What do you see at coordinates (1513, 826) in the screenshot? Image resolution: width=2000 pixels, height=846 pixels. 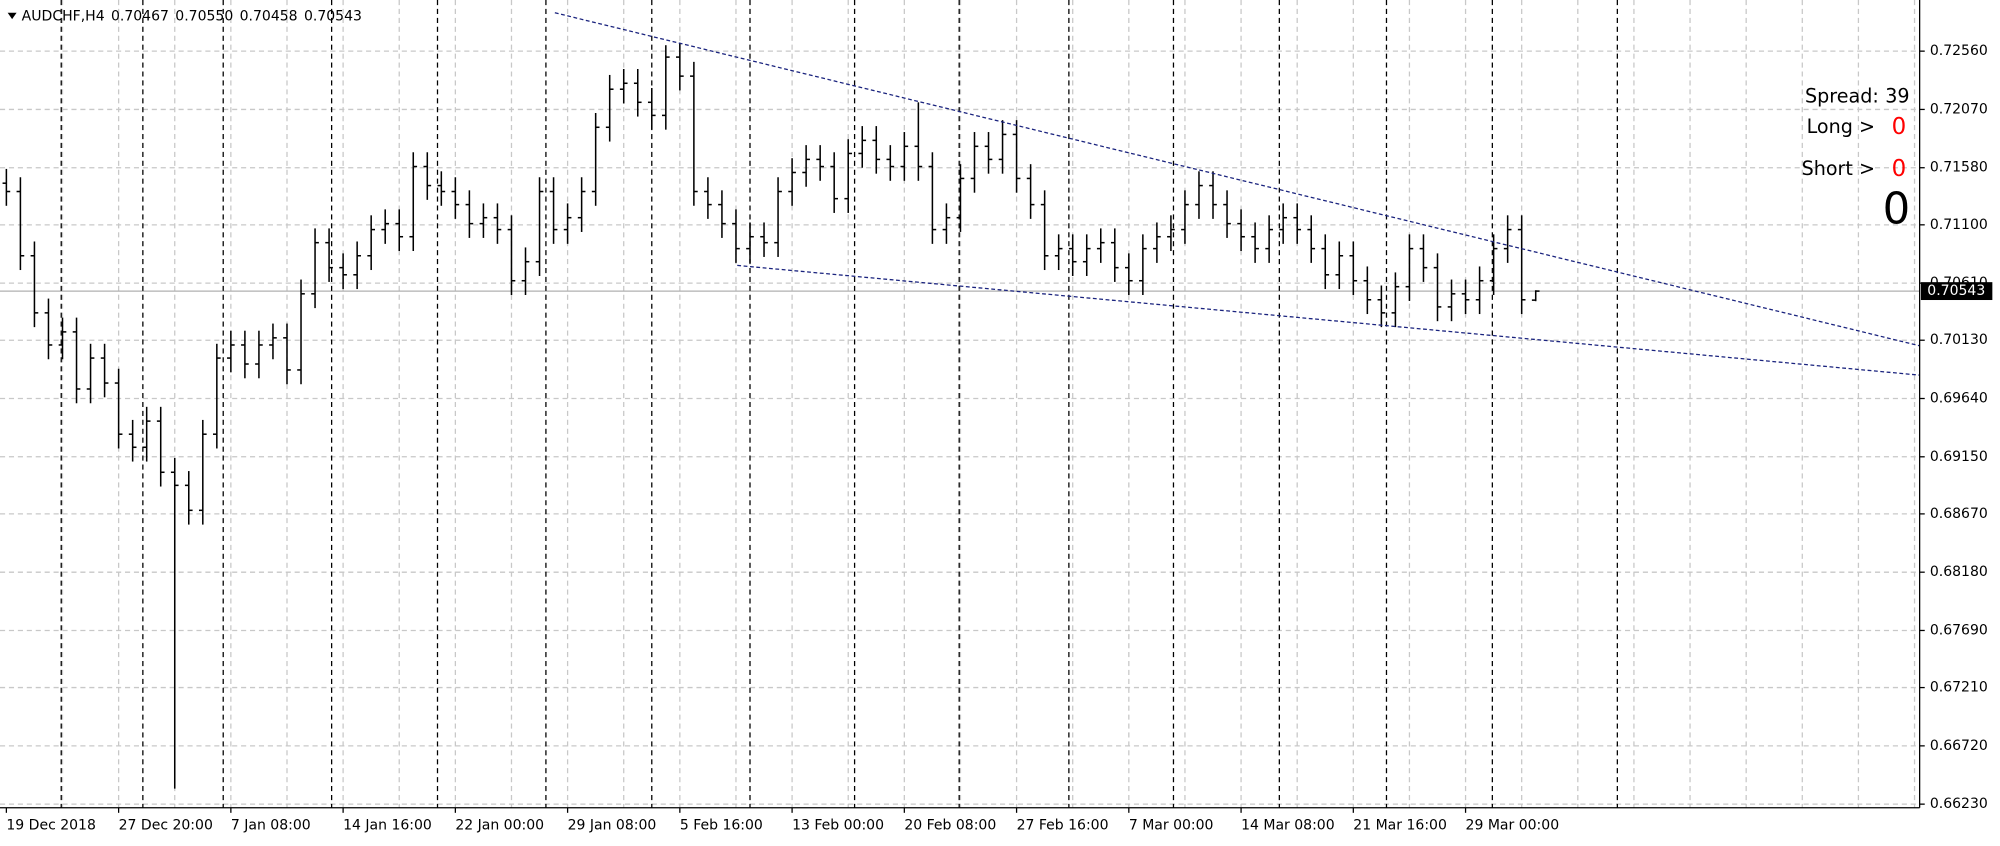 I see `x-tick-label: 29 Mar 00:00` at bounding box center [1513, 826].